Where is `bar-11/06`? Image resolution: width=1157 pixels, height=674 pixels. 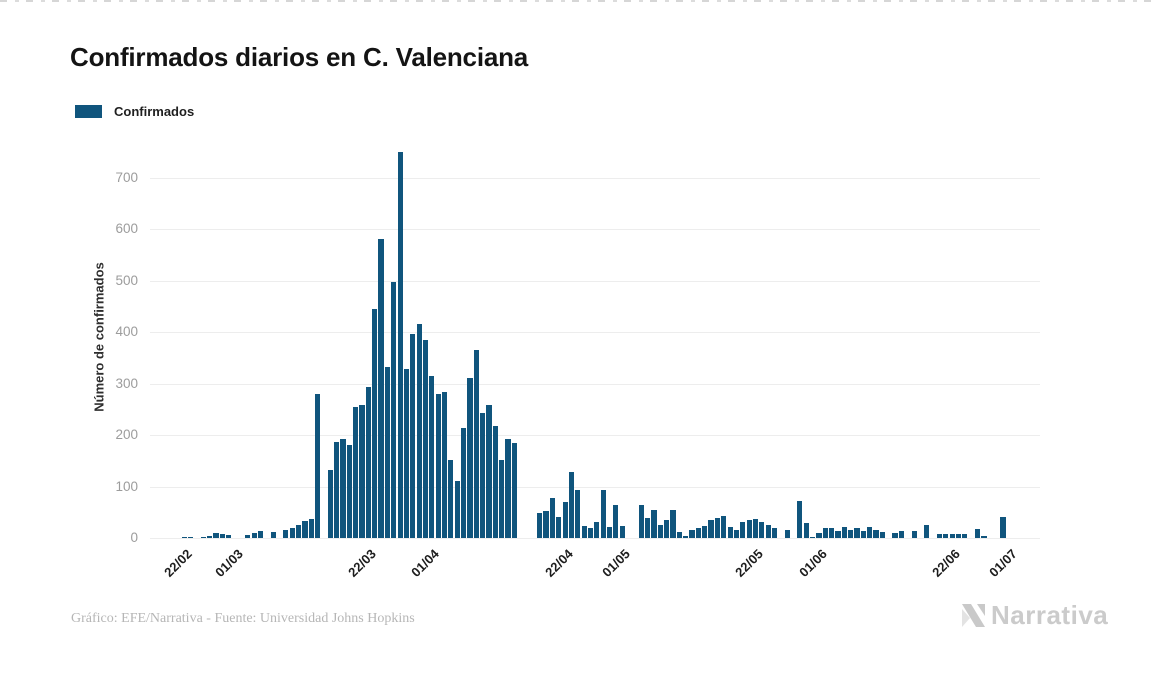
bar-11/06 is located at coordinates (876, 533).